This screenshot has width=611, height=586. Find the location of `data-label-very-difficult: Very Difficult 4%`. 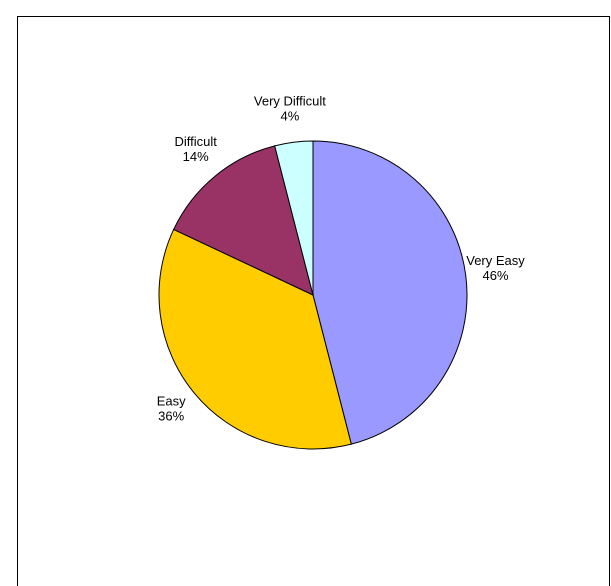

data-label-very-difficult: Very Difficult 4% is located at coordinates (290, 109).